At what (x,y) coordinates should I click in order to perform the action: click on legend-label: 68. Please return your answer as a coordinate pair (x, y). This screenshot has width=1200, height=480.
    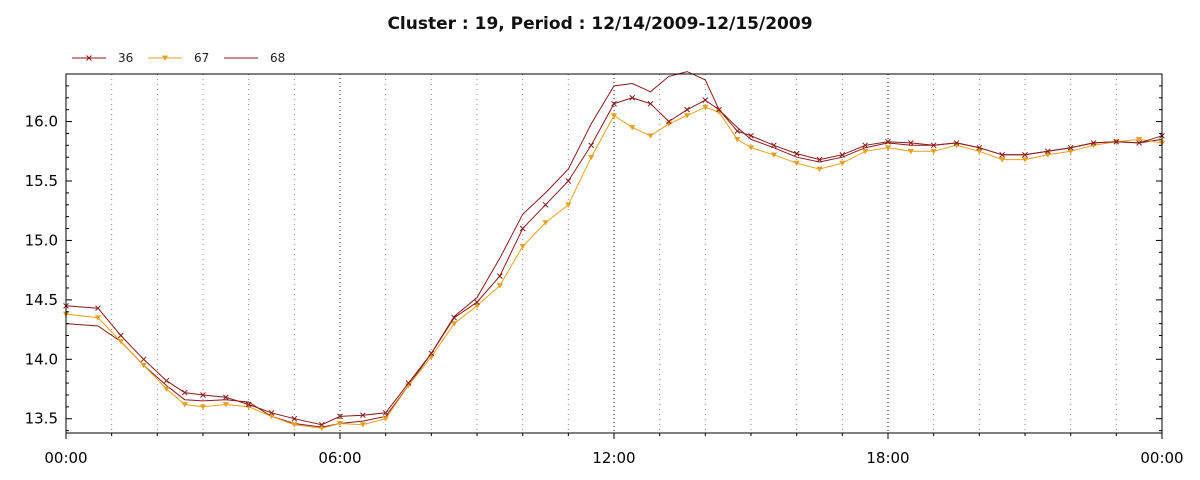
    Looking at the image, I should click on (277, 58).